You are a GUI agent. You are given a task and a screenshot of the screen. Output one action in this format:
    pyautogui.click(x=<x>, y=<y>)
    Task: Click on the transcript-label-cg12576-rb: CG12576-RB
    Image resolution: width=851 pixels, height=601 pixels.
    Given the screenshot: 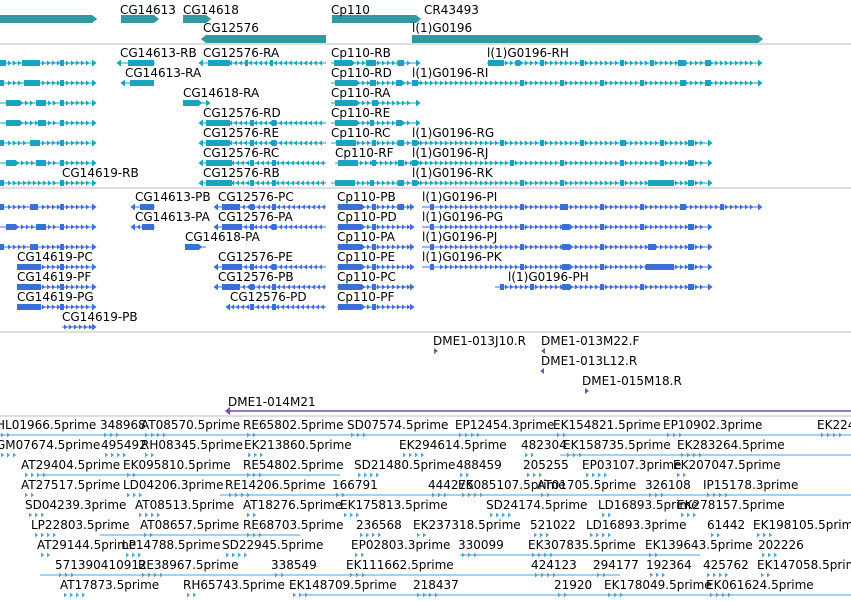 What is the action you would take?
    pyautogui.click(x=241, y=173)
    